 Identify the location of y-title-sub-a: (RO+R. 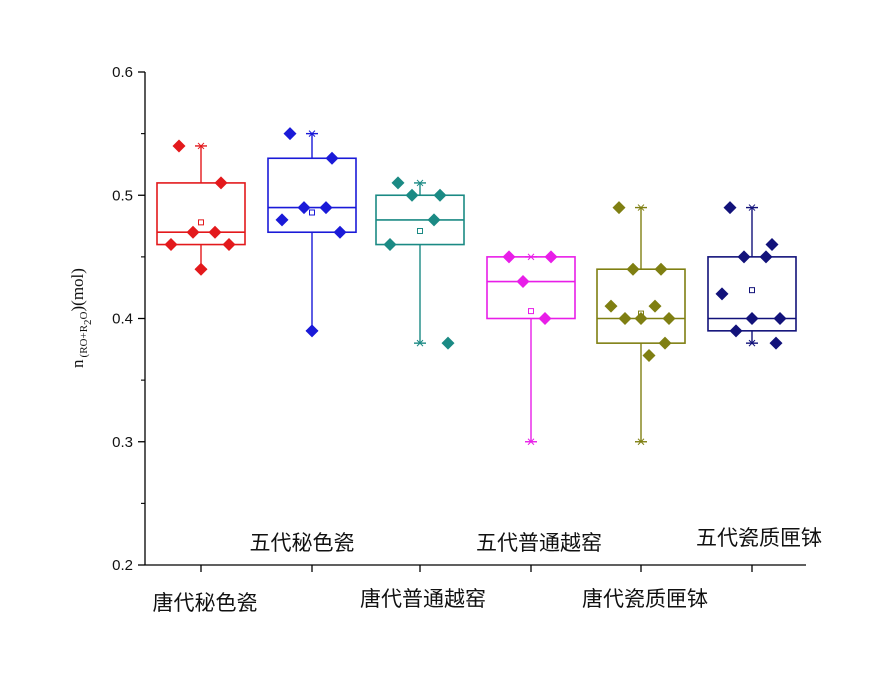
(84, 340).